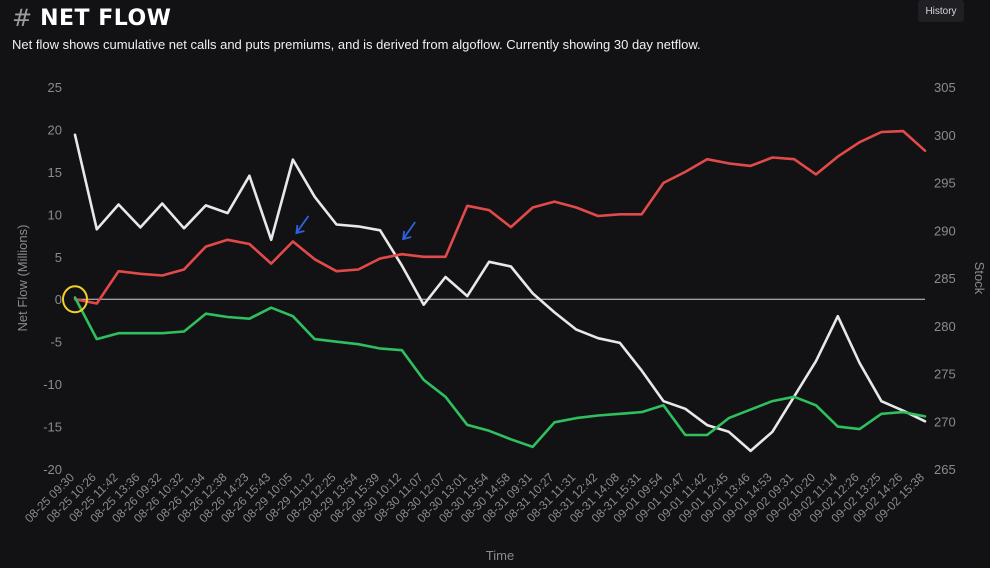 The height and width of the screenshot is (568, 990). Describe the element at coordinates (945, 469) in the screenshot. I see `y2-tick-label: 265` at that location.